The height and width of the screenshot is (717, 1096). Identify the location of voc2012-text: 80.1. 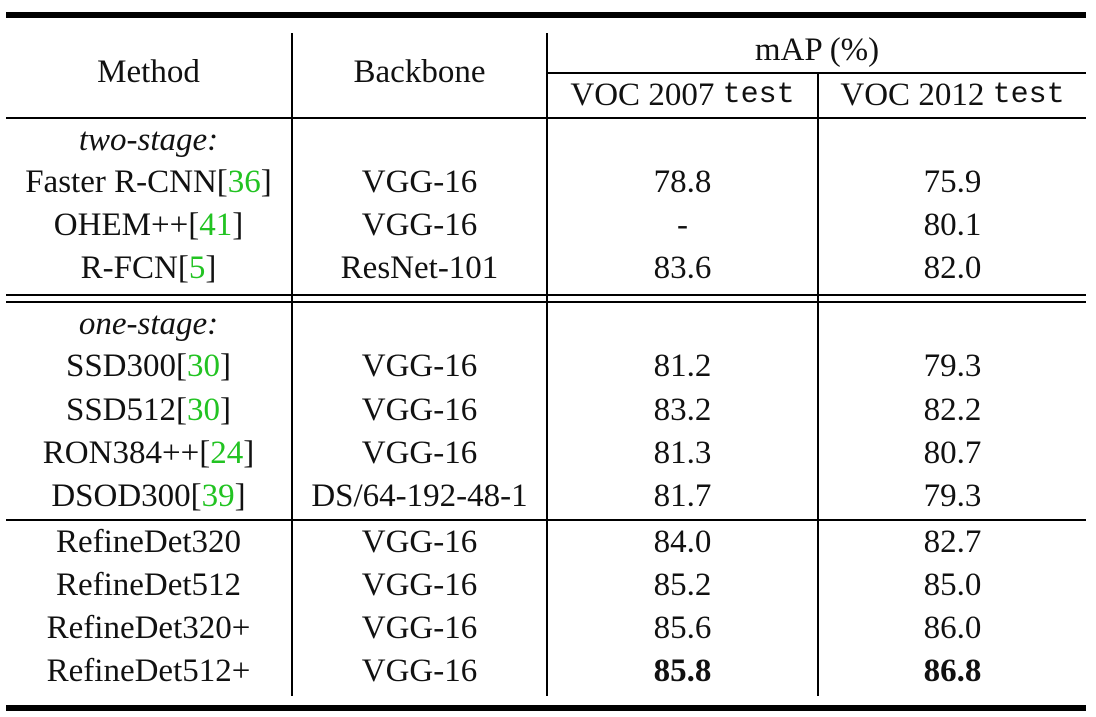
(952, 225).